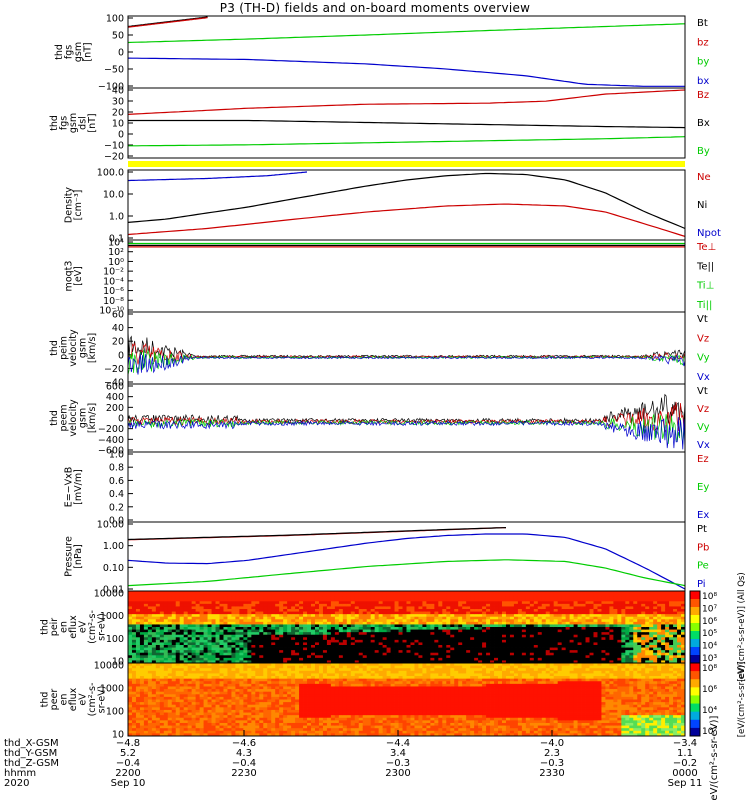 The image size is (750, 800). Describe the element at coordinates (406, 164) in the screenshot. I see `availability-bar` at that location.